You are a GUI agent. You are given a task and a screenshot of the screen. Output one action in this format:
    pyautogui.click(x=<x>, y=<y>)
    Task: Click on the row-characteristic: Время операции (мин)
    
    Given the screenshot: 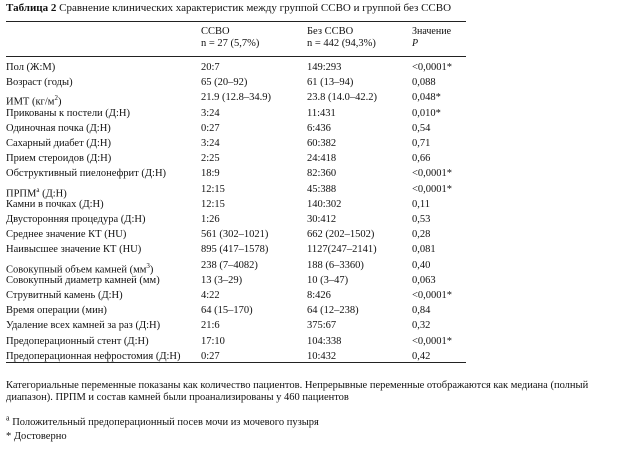 What is the action you would take?
    pyautogui.click(x=56, y=311)
    